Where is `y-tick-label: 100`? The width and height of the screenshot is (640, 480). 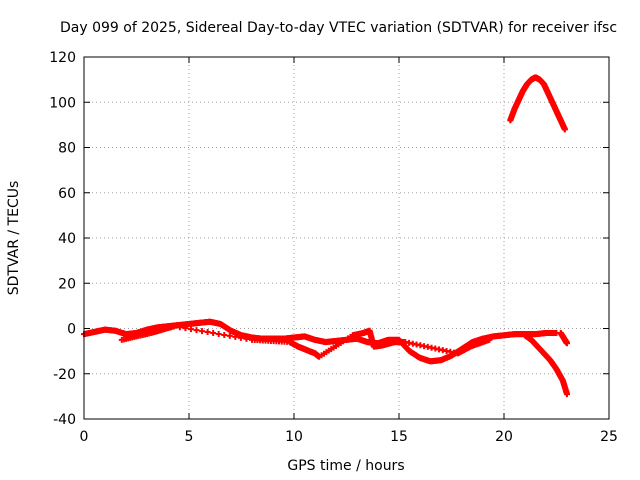
y-tick-label: 100 is located at coordinates (62, 103).